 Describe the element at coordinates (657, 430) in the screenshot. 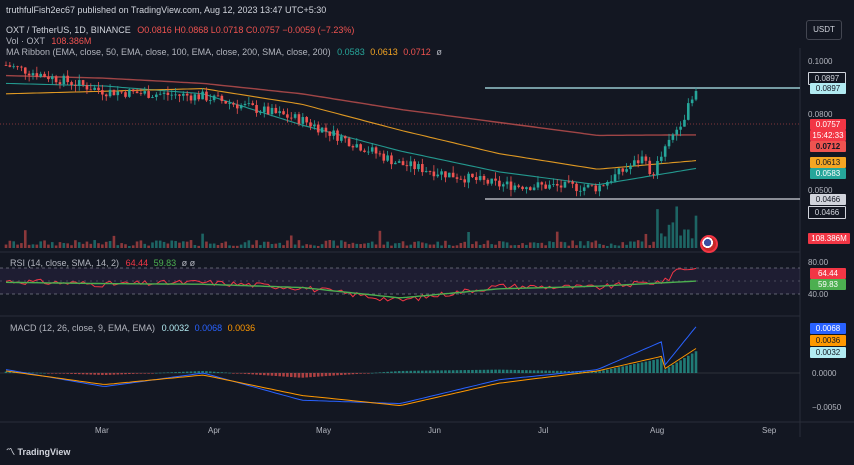

I see `x-tick-aug: Aug` at that location.